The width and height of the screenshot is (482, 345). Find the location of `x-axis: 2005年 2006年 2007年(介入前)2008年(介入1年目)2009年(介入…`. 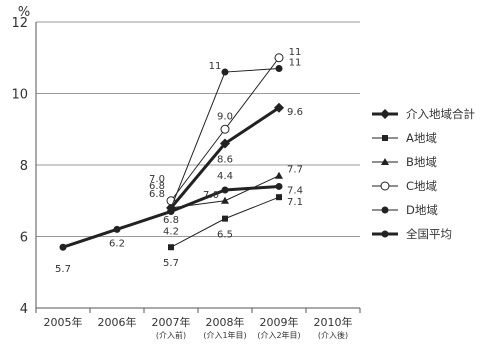

x-axis: 2005年 2006年 2007年(介入前)2008年(介入1年目)2009年(介入… is located at coordinates (198, 323).